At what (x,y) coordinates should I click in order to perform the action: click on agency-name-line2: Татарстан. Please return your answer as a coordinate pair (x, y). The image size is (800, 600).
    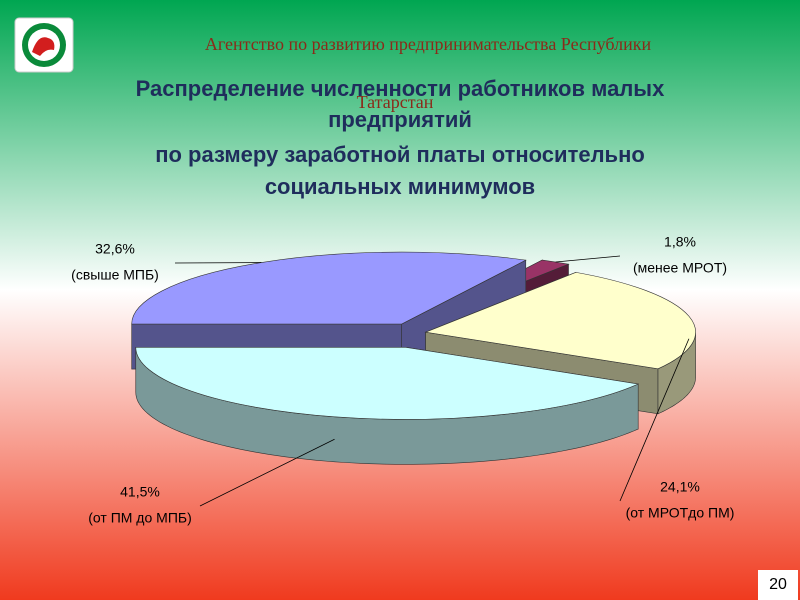
    Looking at the image, I should click on (395, 102).